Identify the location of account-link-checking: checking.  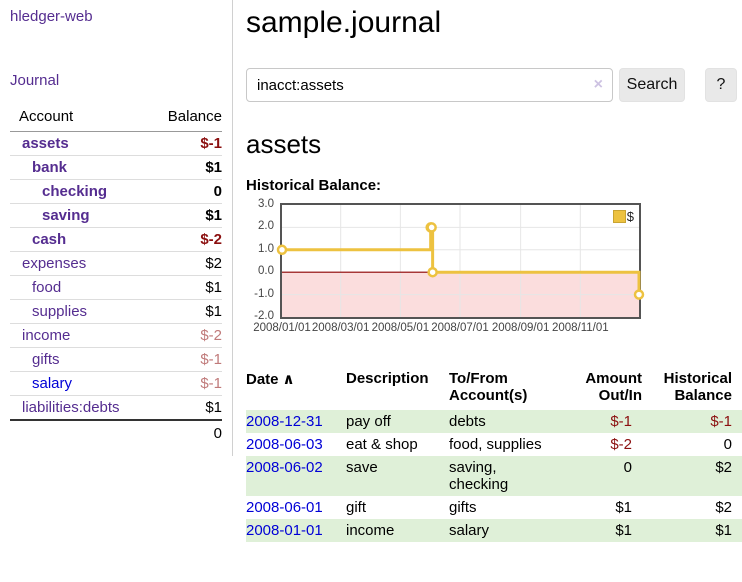
(75, 191).